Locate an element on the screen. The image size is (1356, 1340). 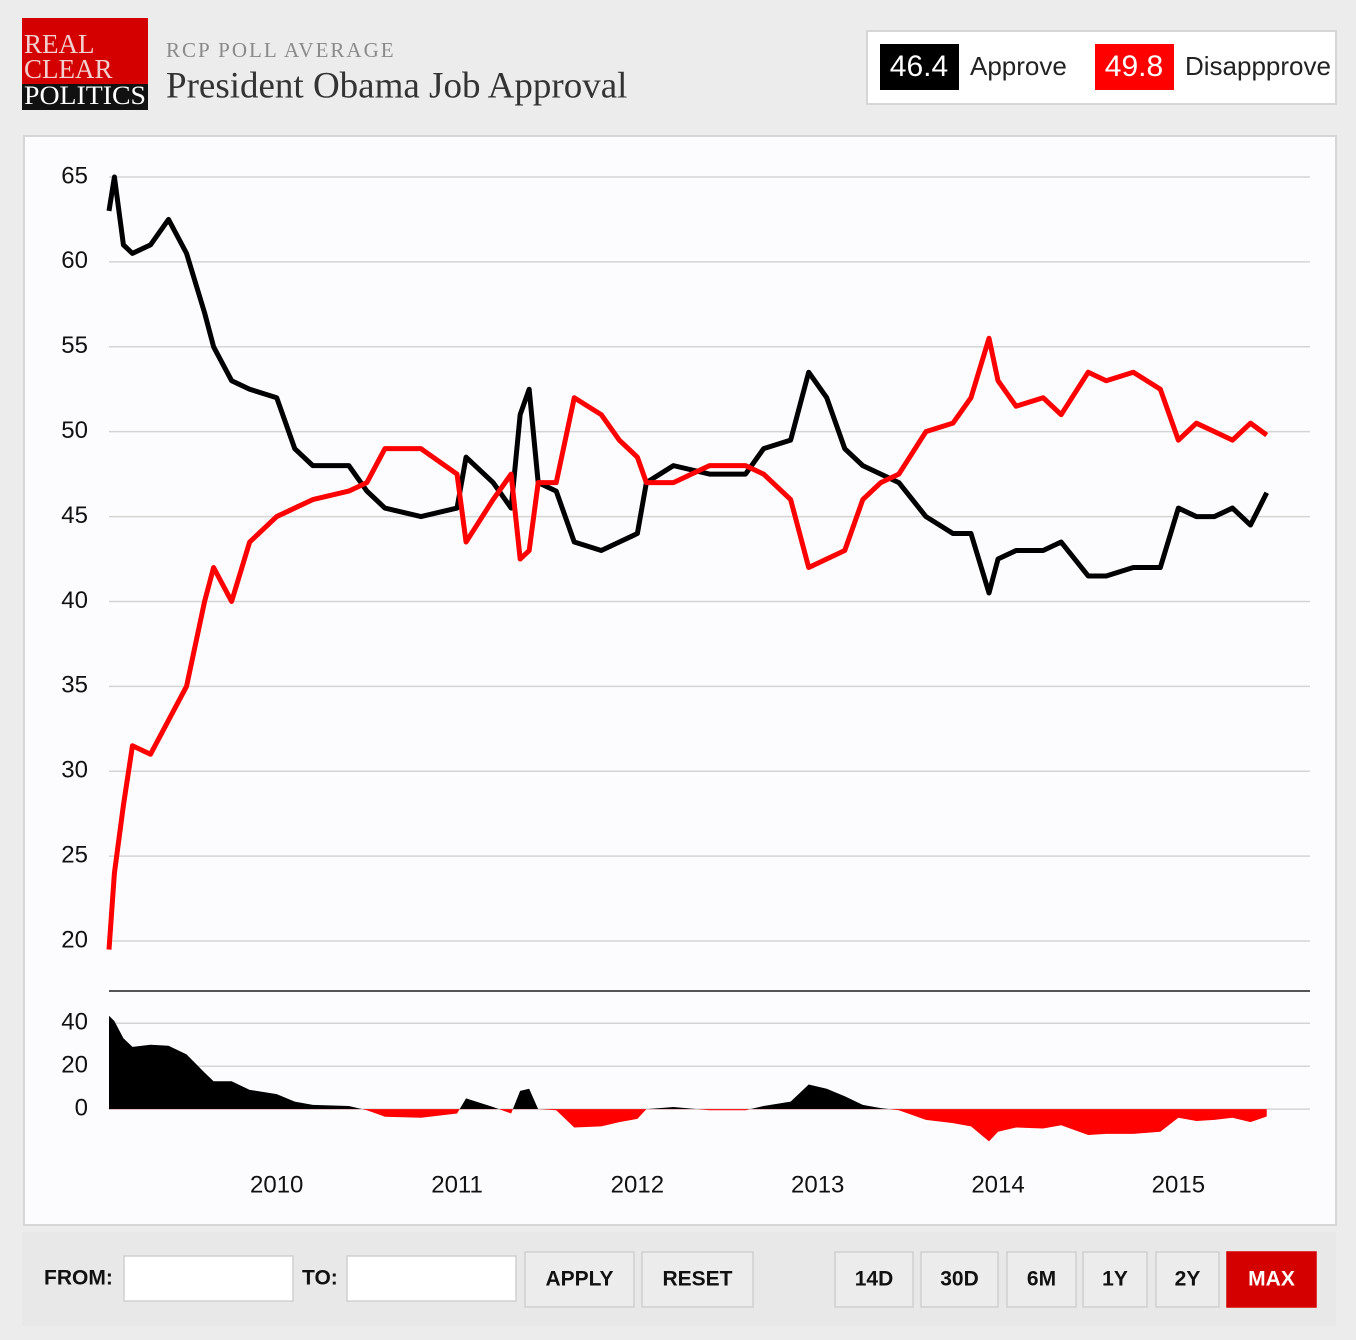
button-label: 30D is located at coordinates (959, 1279).